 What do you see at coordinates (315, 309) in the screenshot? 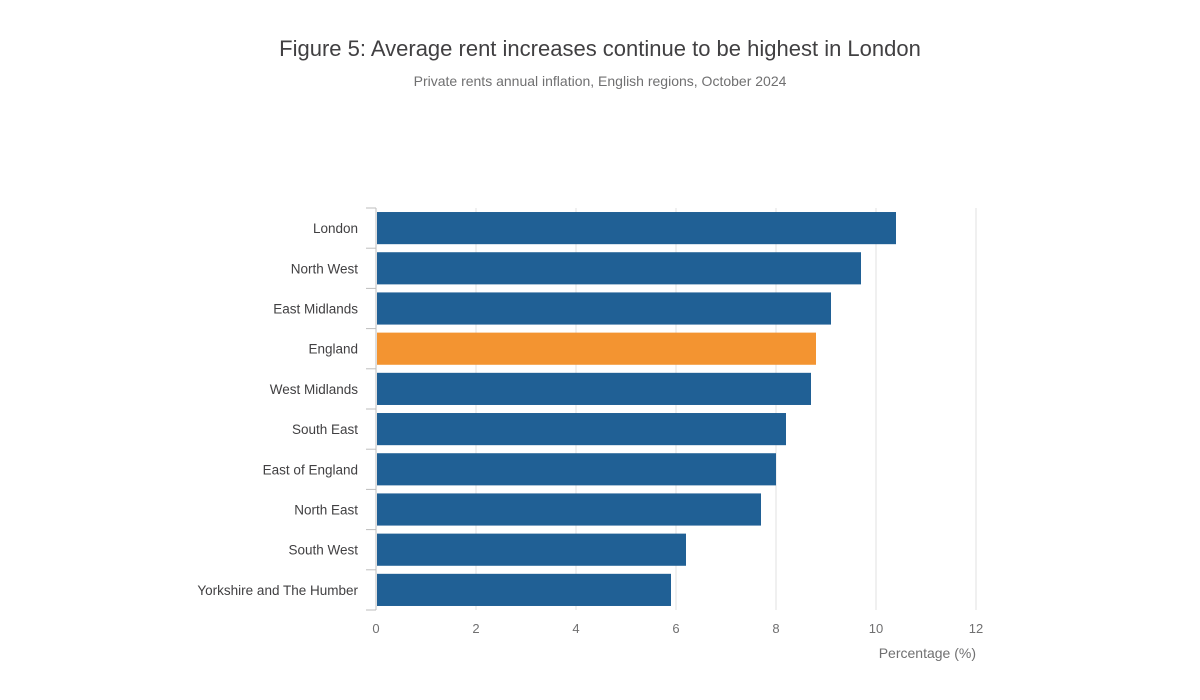
I see `y-tick-label: East Midlands` at bounding box center [315, 309].